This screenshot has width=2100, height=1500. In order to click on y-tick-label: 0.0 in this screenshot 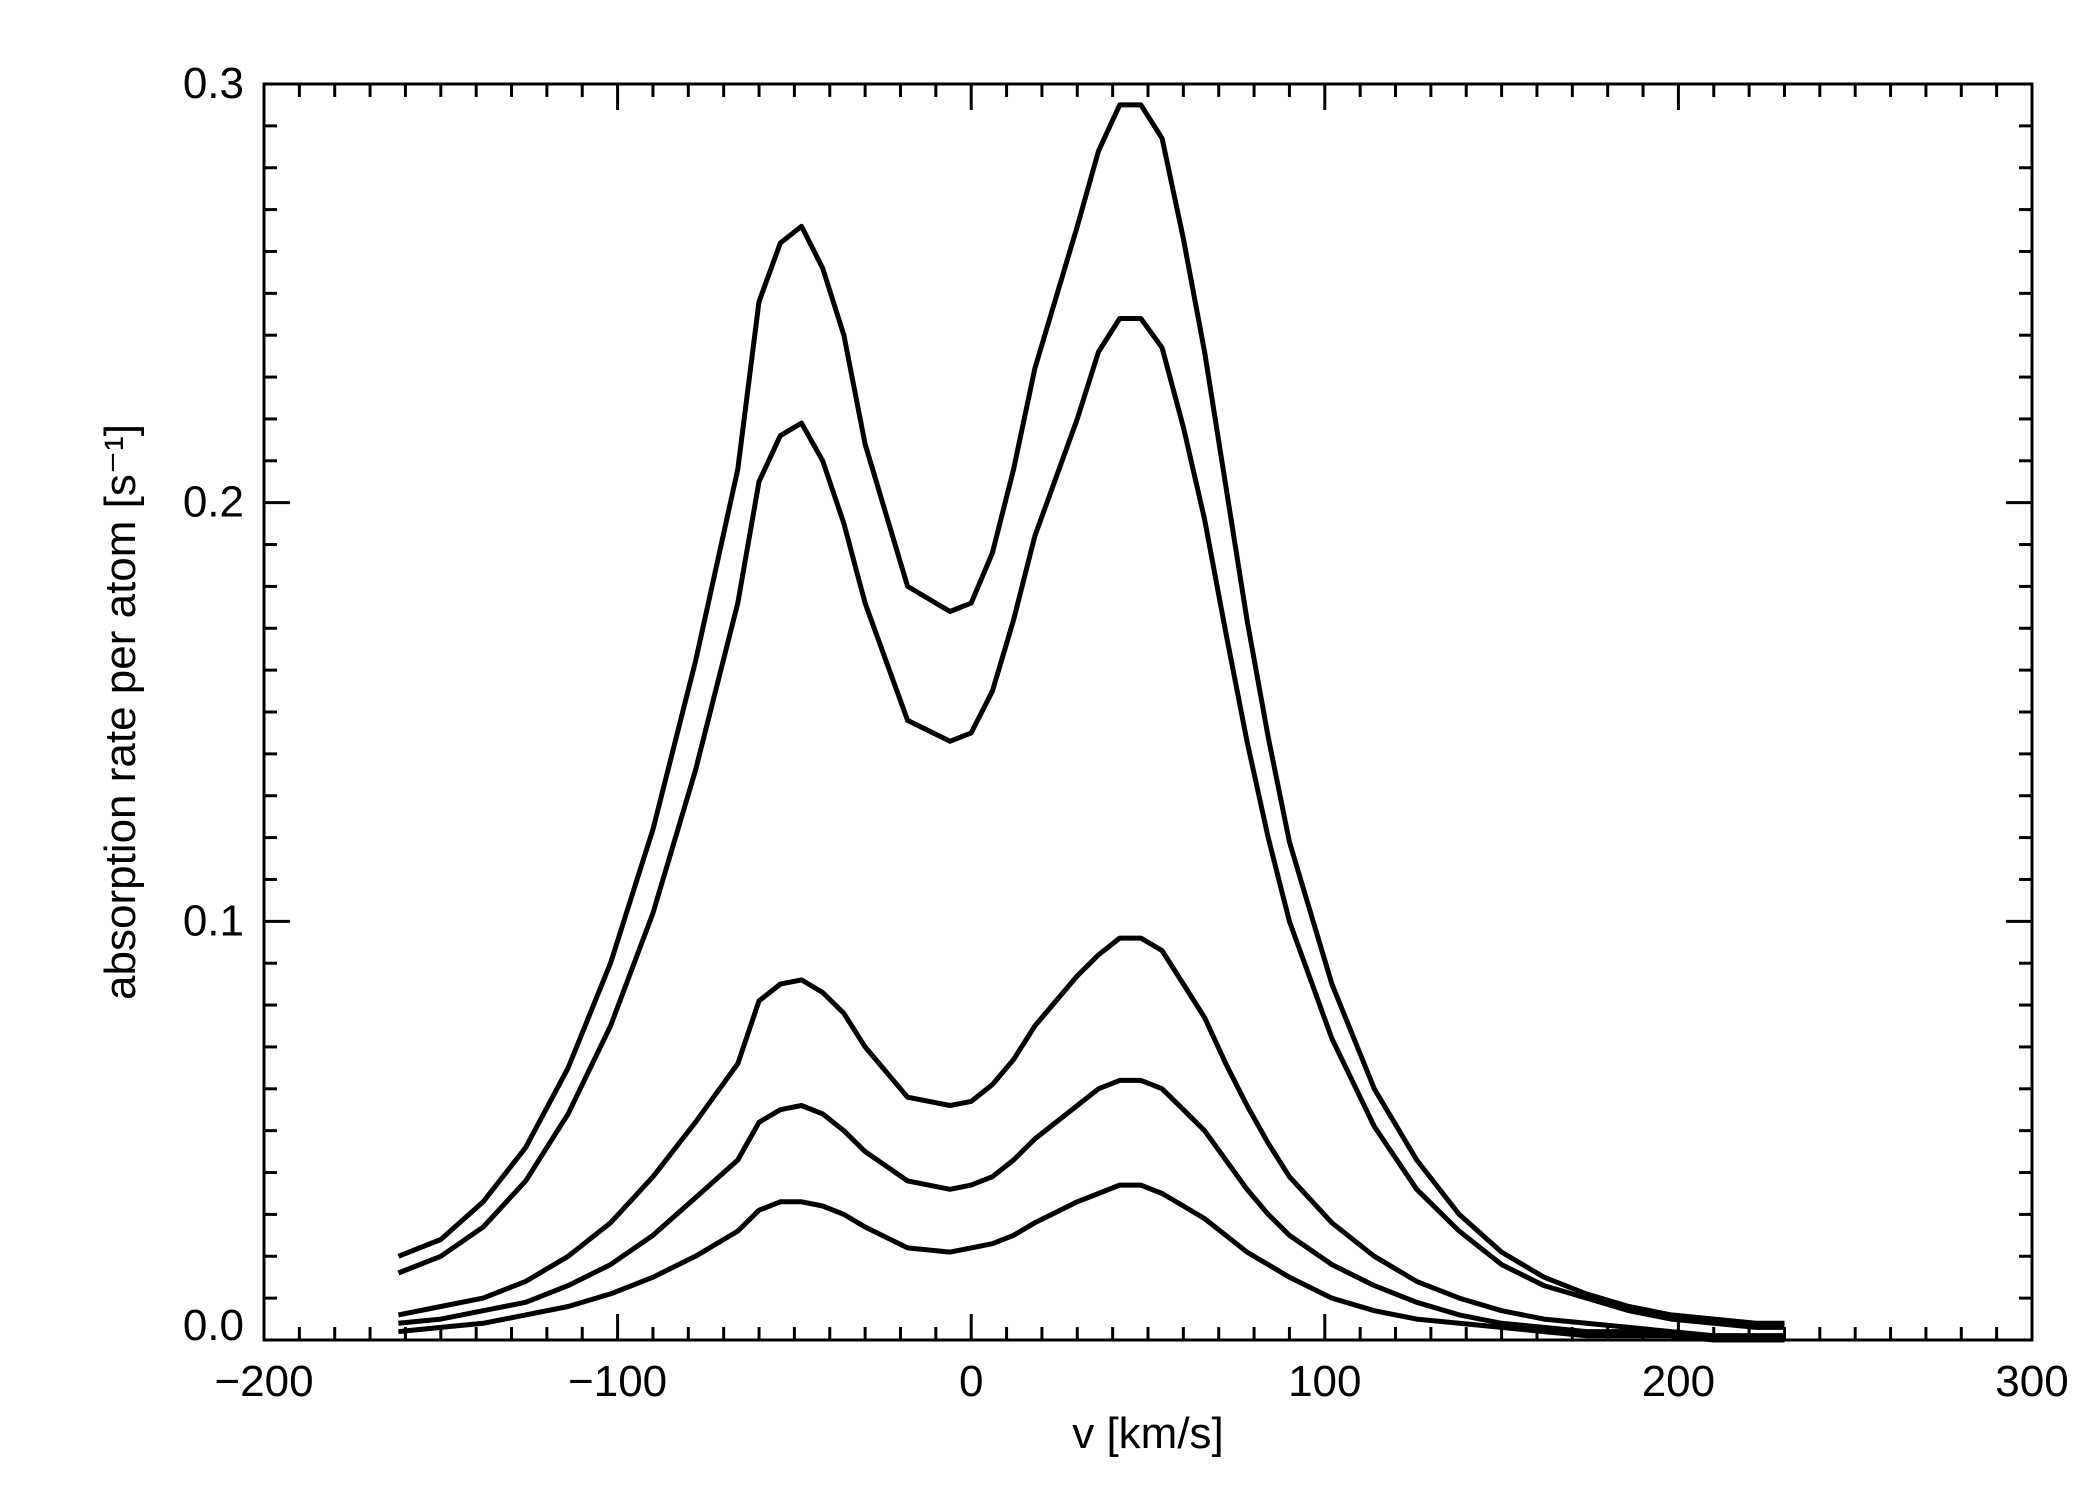, I will do `click(213, 1325)`.